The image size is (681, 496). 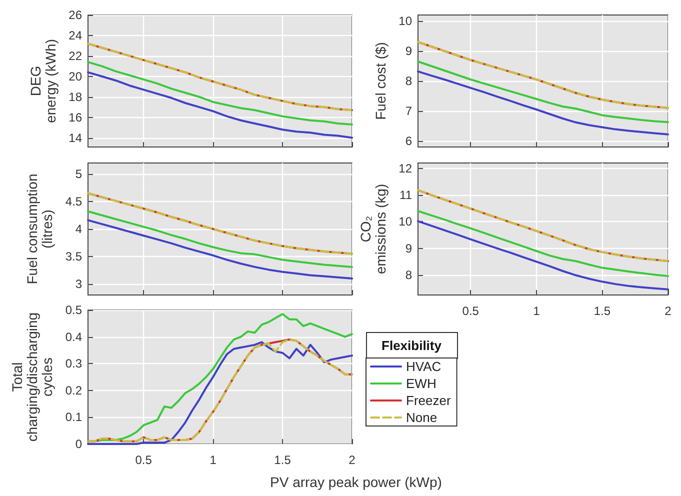 I want to click on y-tick-label: 0.4, so click(x=73, y=337).